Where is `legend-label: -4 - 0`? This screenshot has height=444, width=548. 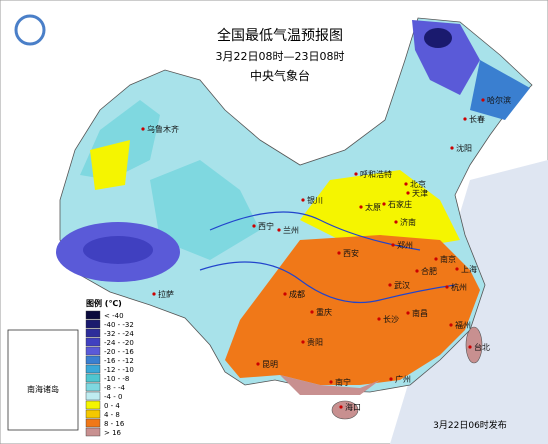
legend-label: -4 - 0 is located at coordinates (113, 397).